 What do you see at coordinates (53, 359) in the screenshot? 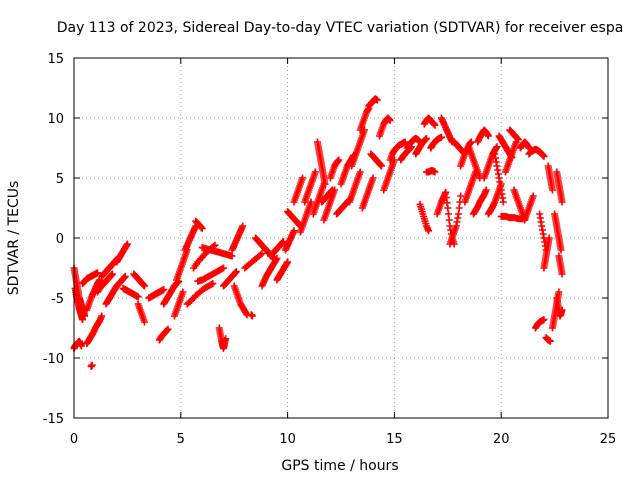
I see `y-tick-label: -10` at bounding box center [53, 359].